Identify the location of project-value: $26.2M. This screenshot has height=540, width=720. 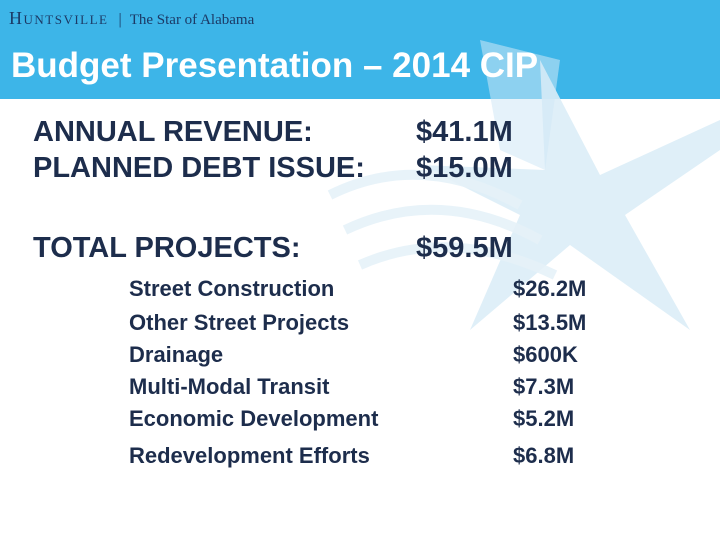
(550, 288).